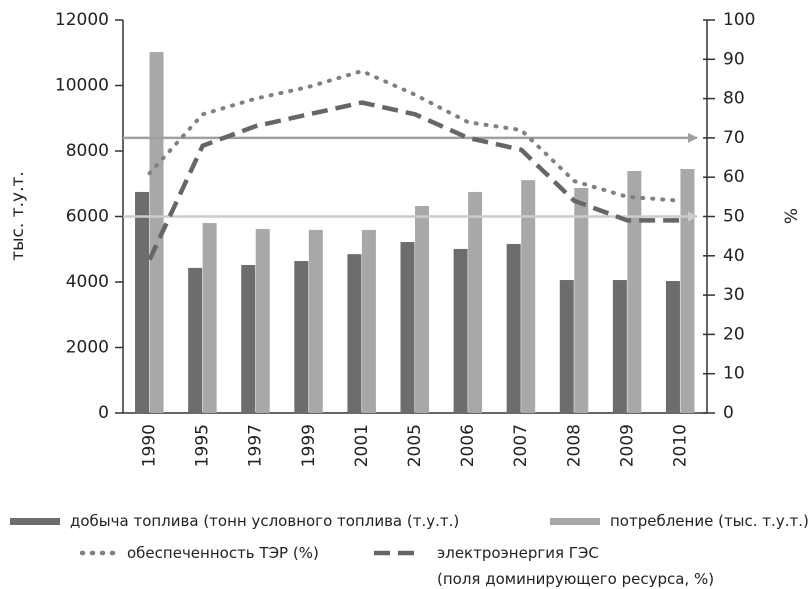  What do you see at coordinates (734, 295) in the screenshot?
I see `y2-tick-label: 30` at bounding box center [734, 295].